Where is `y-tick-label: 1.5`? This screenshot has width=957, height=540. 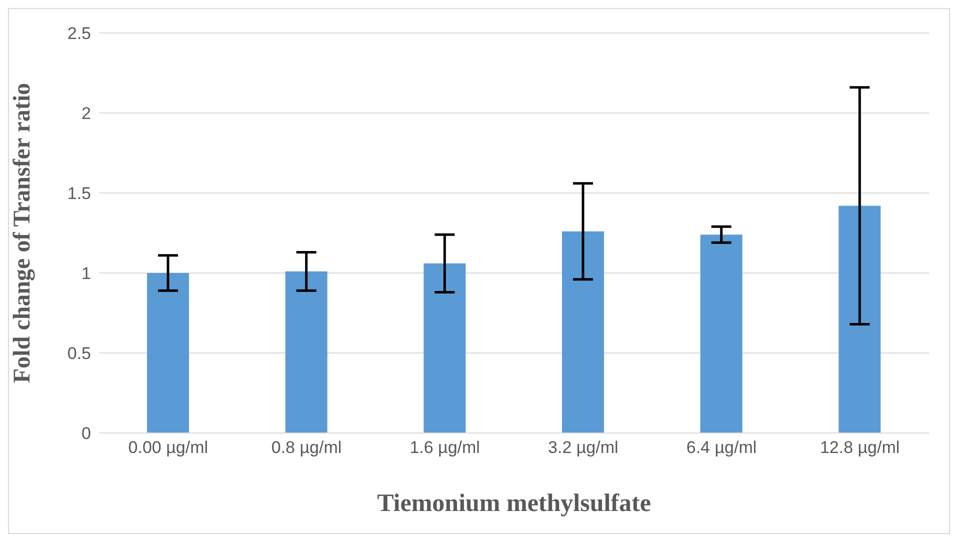 y-tick-label: 1.5 is located at coordinates (79, 194).